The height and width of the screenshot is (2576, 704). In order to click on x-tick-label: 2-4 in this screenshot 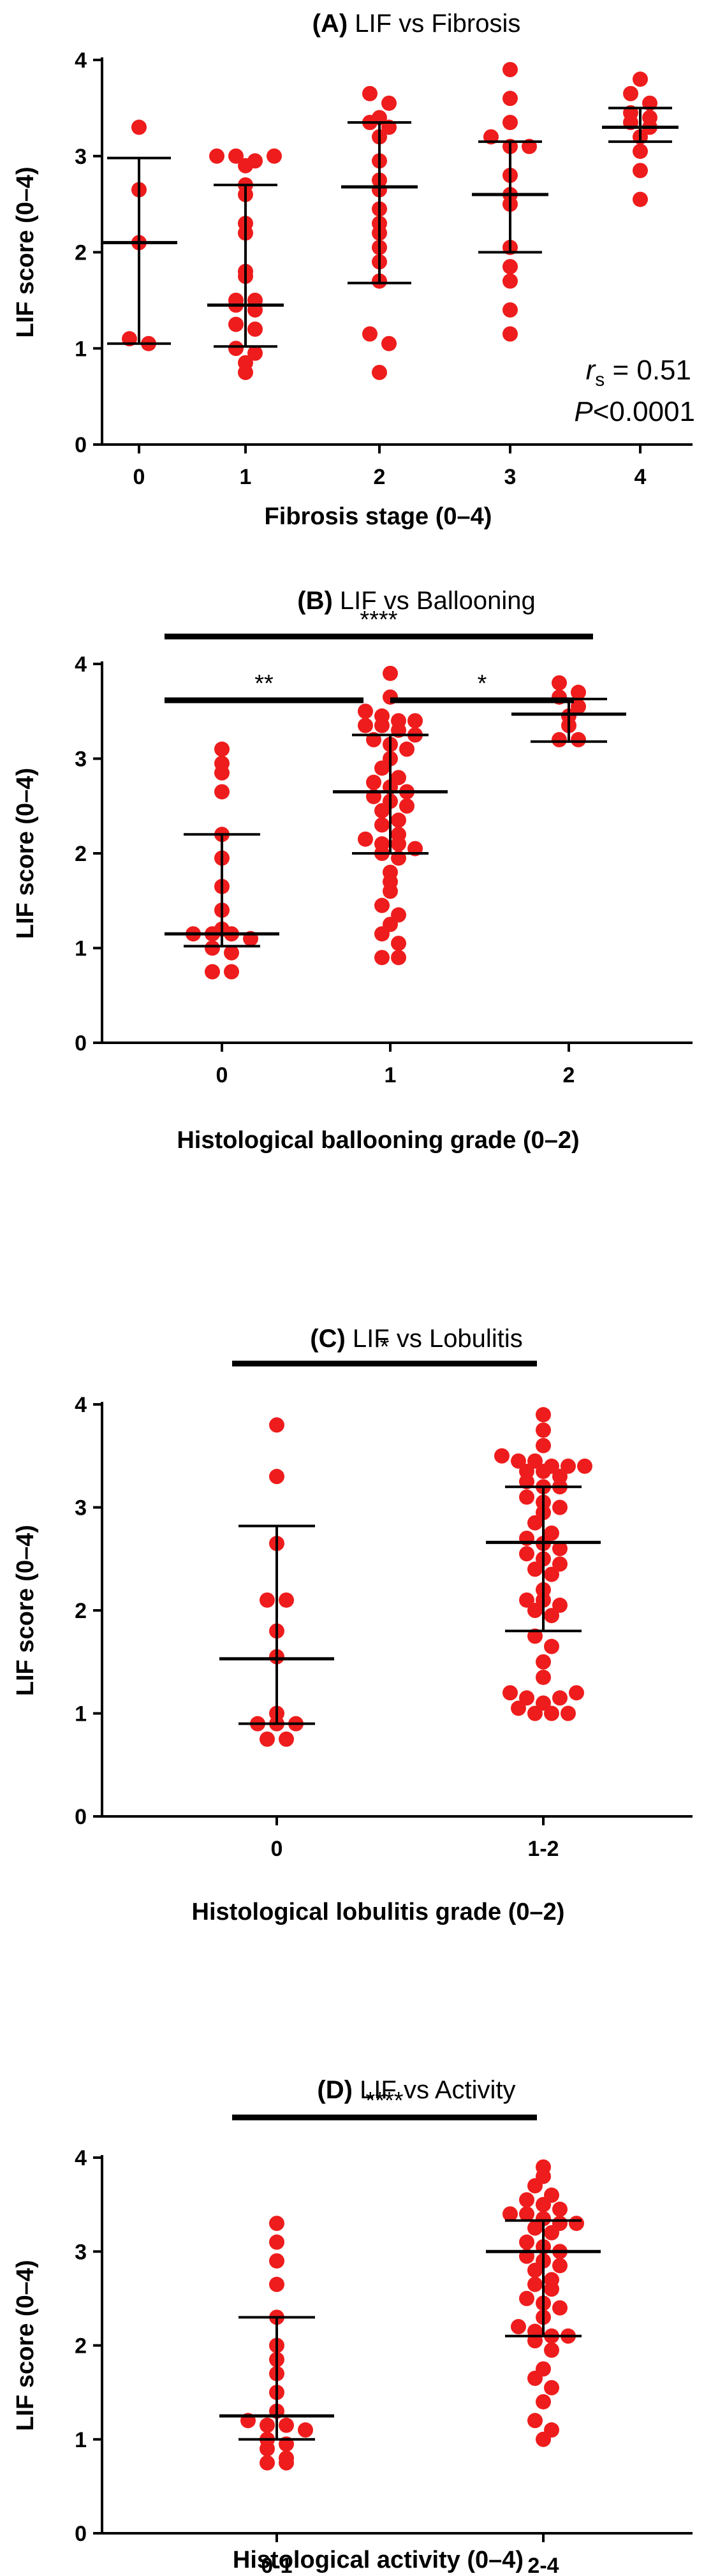, I will do `click(543, 2565)`.